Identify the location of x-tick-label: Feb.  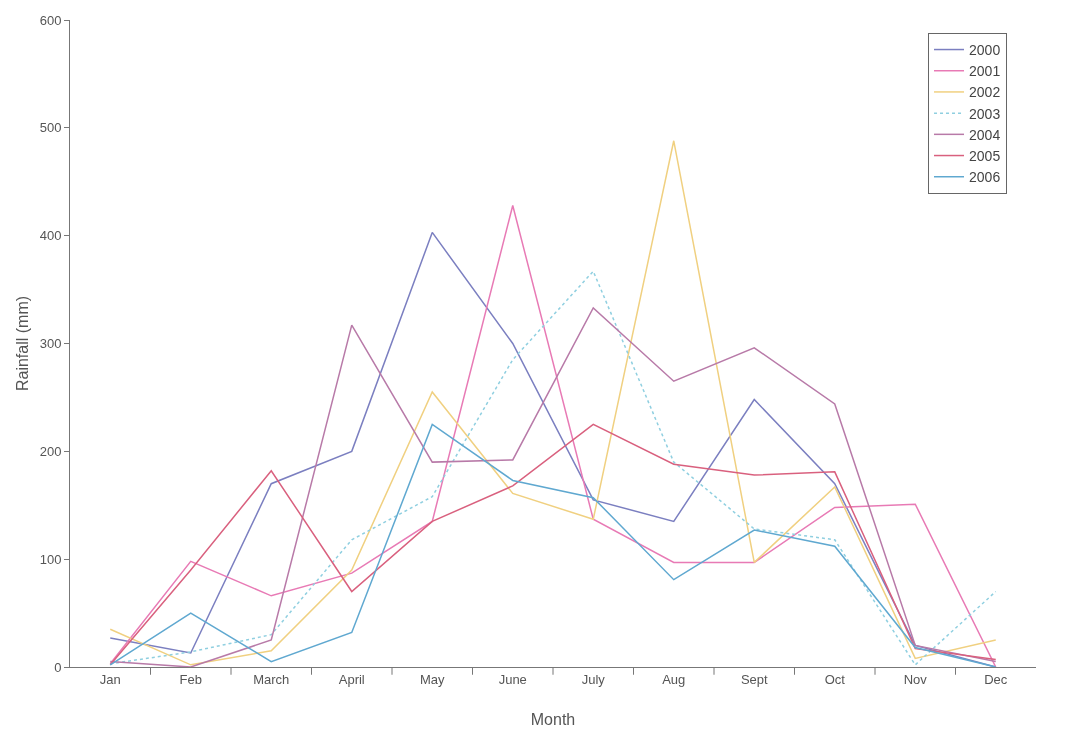
(190, 679).